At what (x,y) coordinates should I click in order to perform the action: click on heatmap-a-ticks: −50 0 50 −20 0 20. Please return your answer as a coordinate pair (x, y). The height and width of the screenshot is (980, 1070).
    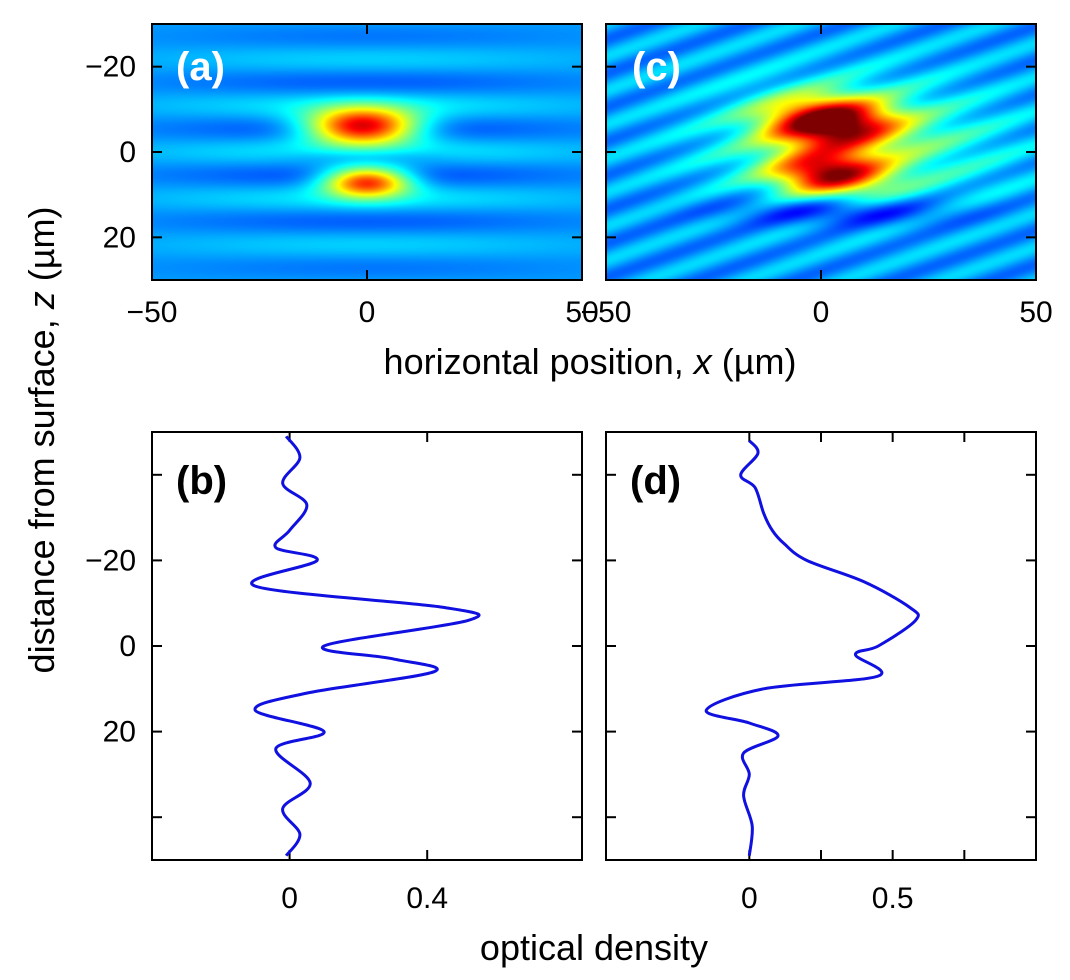
    Looking at the image, I should click on (342, 176).